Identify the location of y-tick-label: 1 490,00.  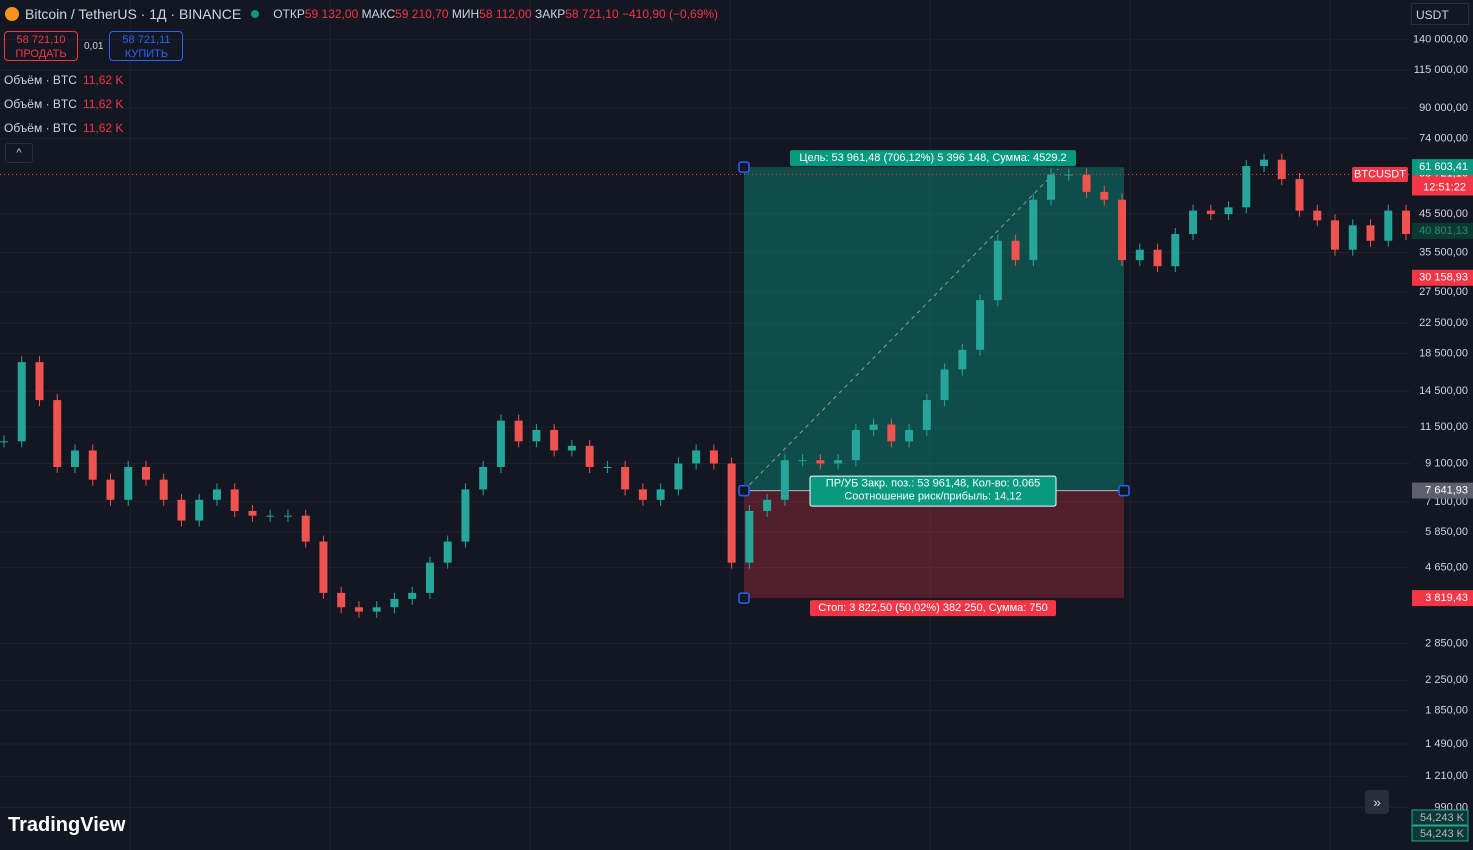
(1446, 744).